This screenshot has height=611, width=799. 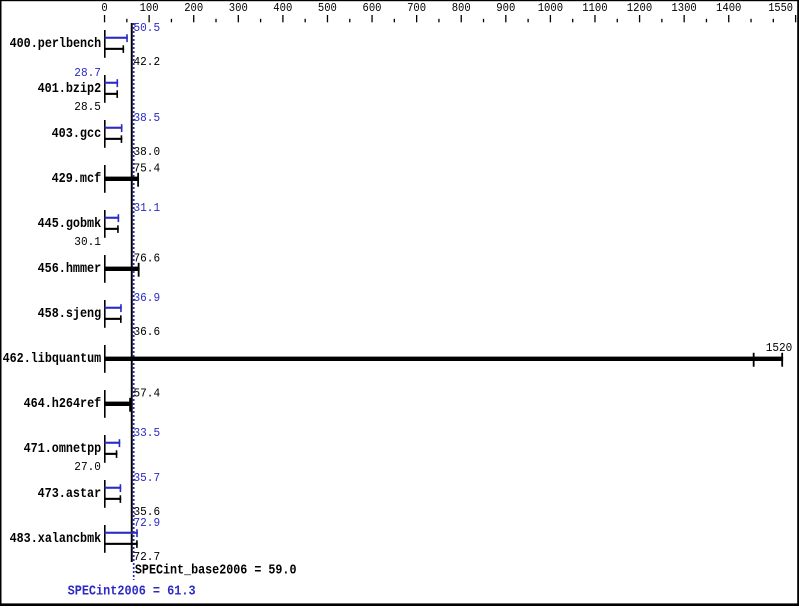 I want to click on svg-text: SPECint2006 = 61.3, so click(x=132, y=592).